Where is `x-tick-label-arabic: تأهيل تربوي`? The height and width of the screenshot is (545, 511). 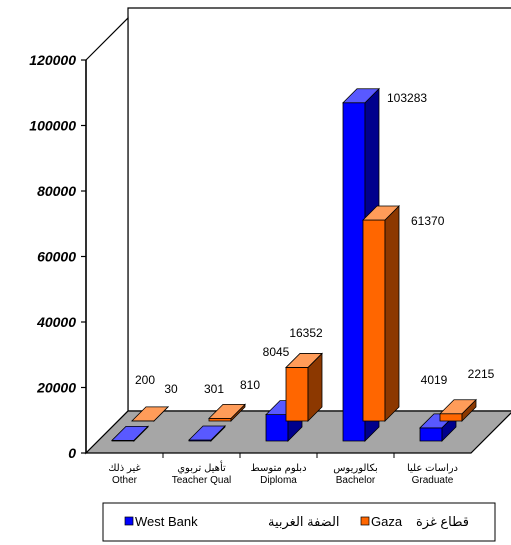
x-tick-label-arabic: تأهيل تربوي is located at coordinates (201, 467).